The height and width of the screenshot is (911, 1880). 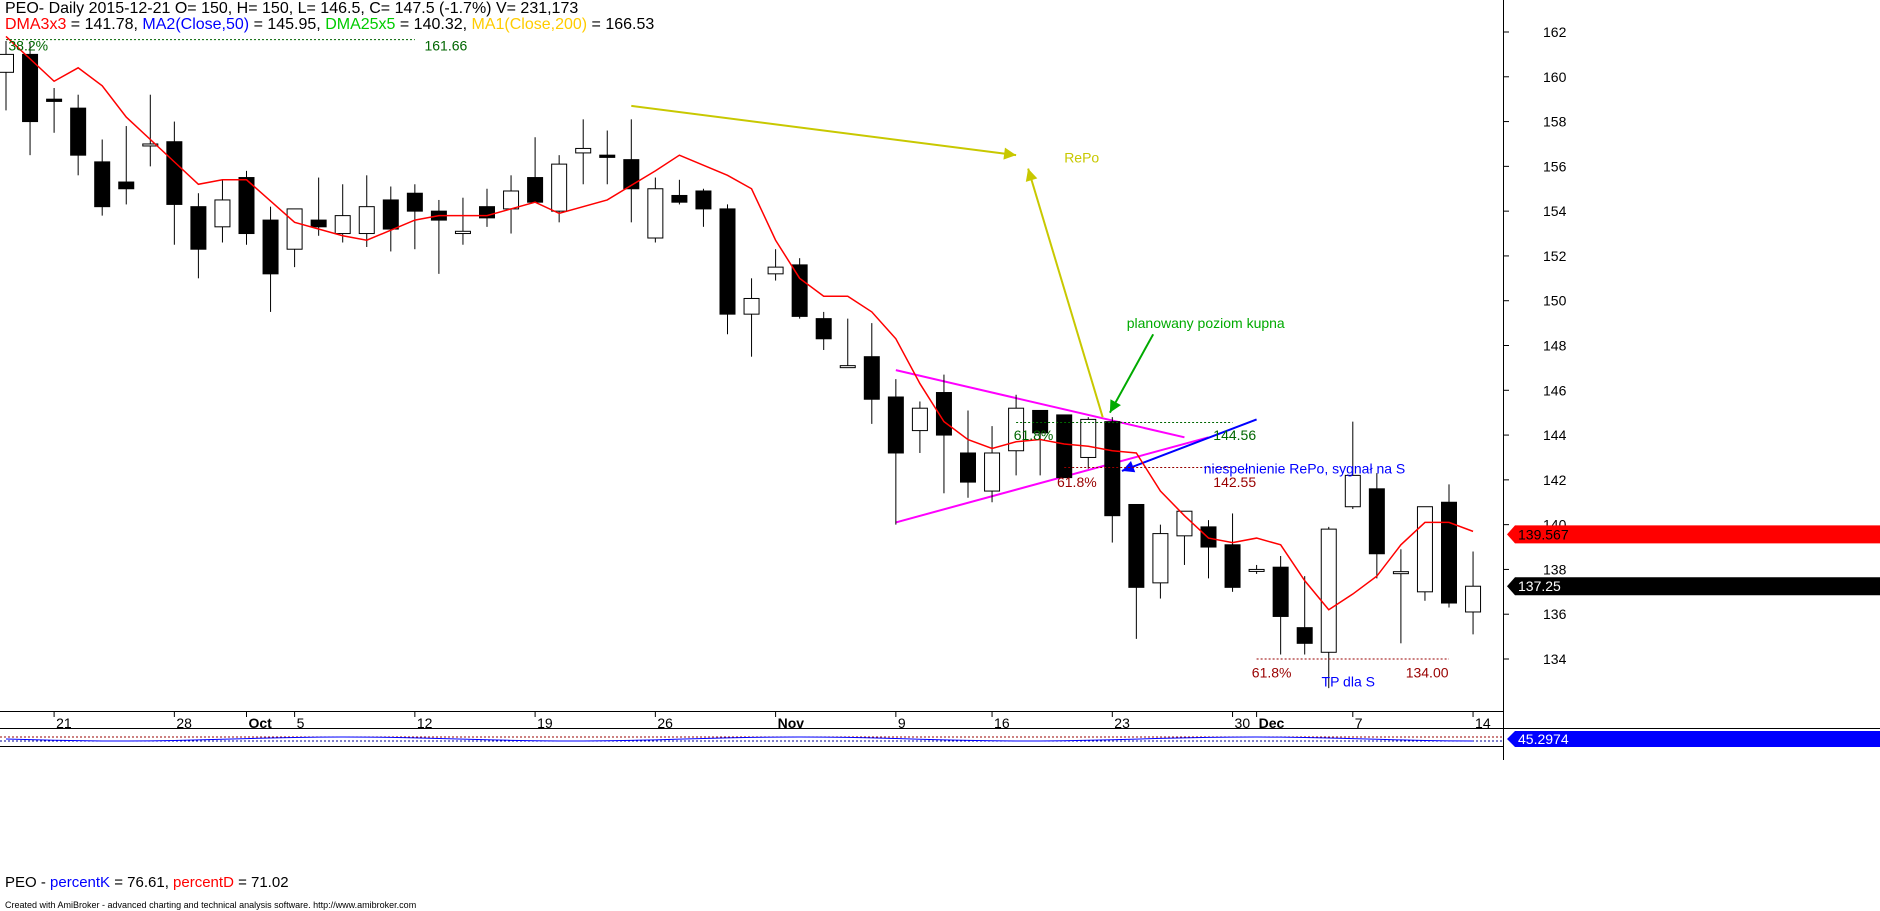 What do you see at coordinates (1555, 32) in the screenshot?
I see `y-tick-label: 162` at bounding box center [1555, 32].